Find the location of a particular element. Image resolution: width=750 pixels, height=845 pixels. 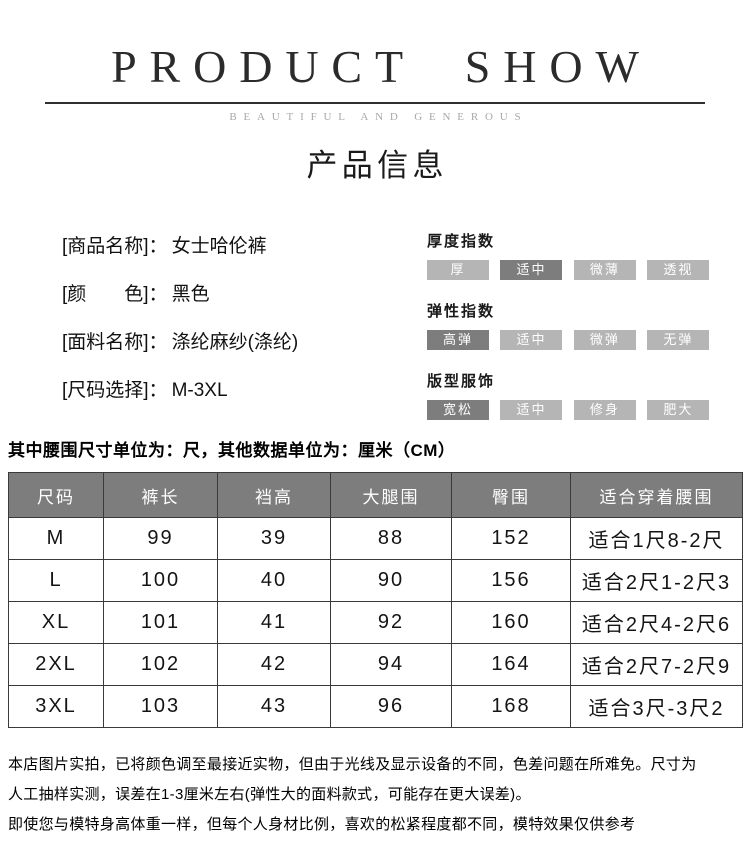

cell: 94 is located at coordinates (391, 664).